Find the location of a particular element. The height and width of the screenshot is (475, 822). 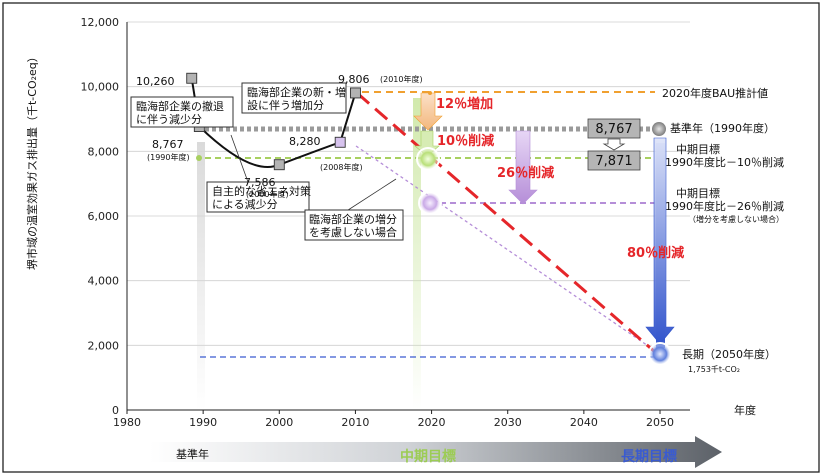

callout-2-line-1: 臨海部企業の新・増 is located at coordinates (296, 92).